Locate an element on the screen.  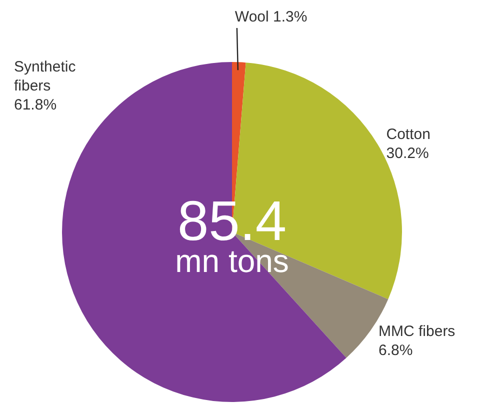
text: mn tons is located at coordinates (232, 261).